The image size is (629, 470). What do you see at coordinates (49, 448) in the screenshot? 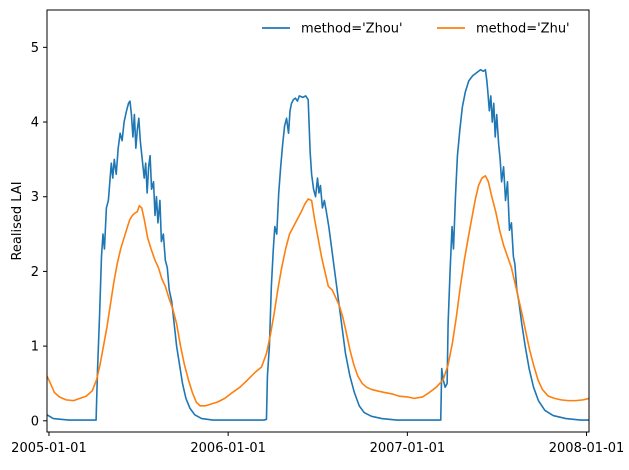
I see `x-tick-label: 2005-01-01` at bounding box center [49, 448].